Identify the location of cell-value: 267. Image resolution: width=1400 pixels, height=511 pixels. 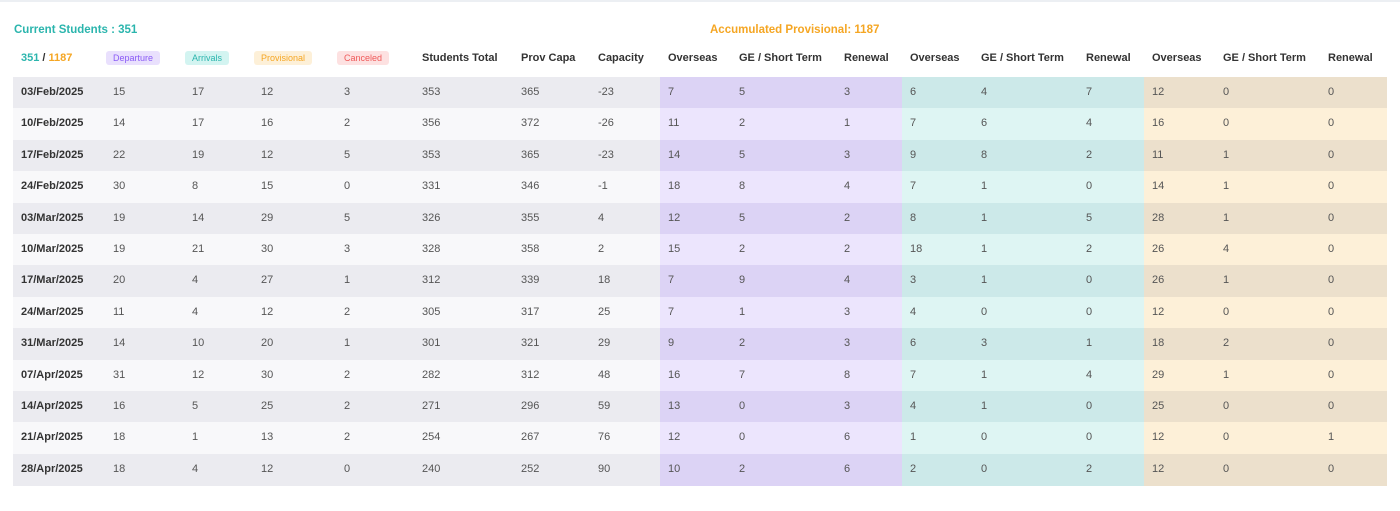
(530, 437).